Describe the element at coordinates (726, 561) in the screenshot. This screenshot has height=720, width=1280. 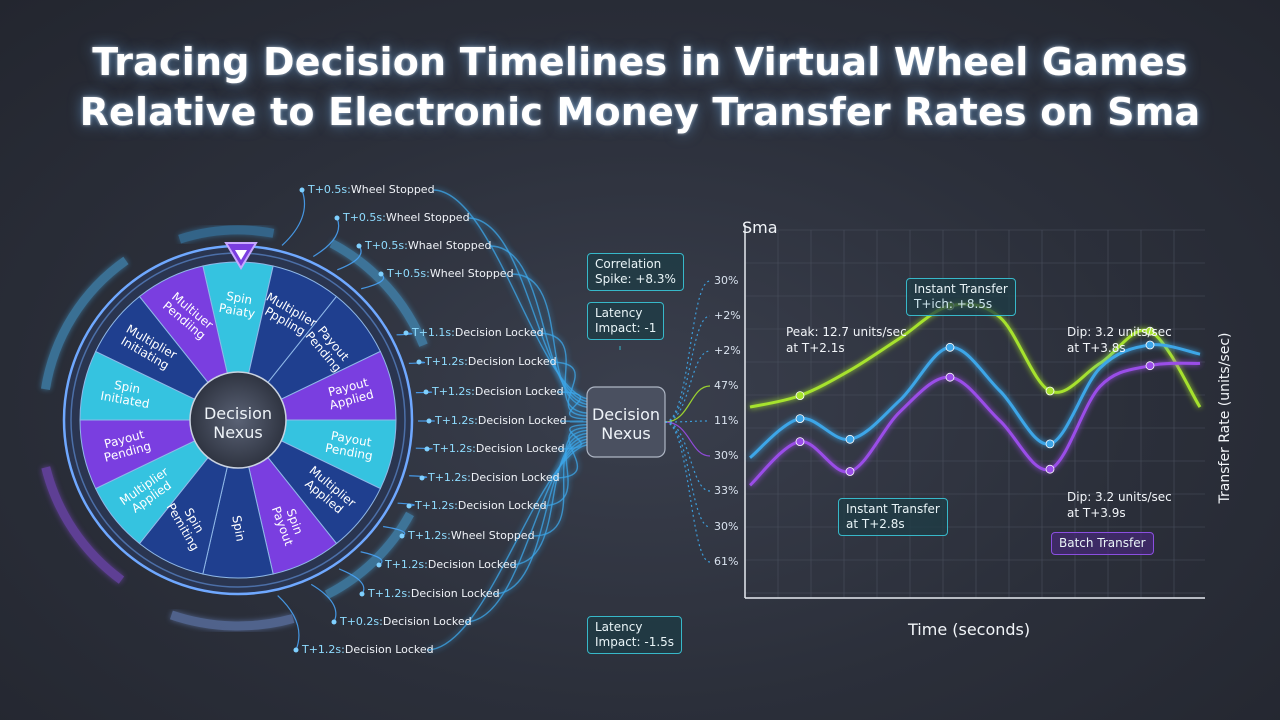
I see `percent-label: 61%` at that location.